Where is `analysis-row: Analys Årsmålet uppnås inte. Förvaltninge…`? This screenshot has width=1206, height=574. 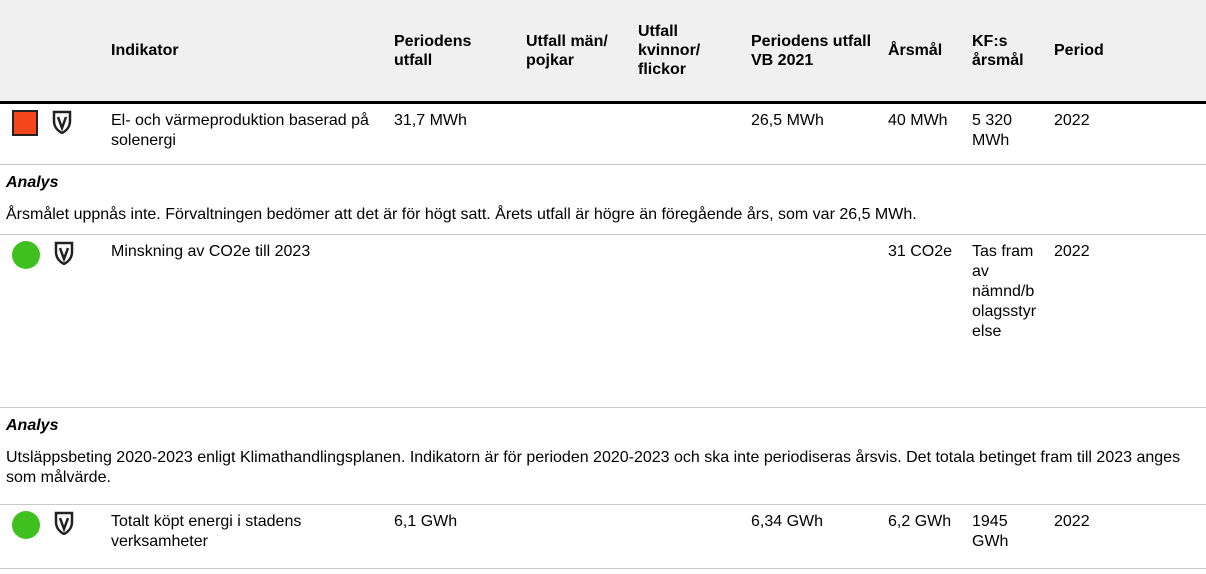
analysis-row: Analys Årsmålet uppnås inte. Förvaltninge… is located at coordinates (603, 199).